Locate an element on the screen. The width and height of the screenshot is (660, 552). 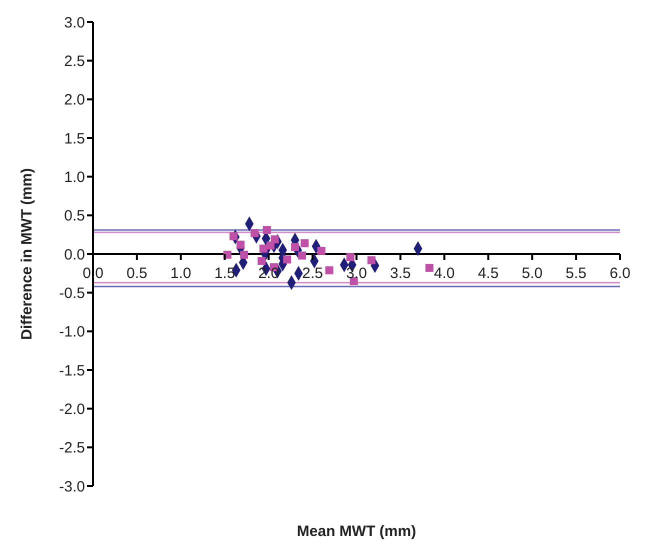
x-tick-label: 2.5 is located at coordinates (313, 273).